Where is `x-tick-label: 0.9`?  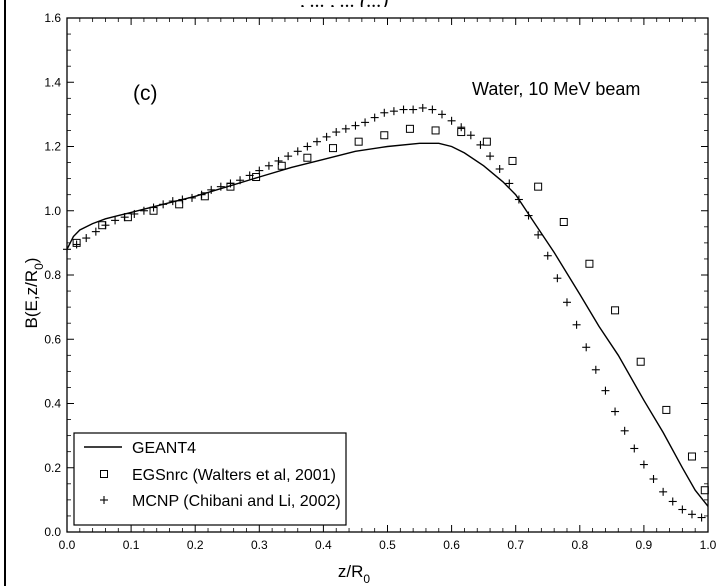
x-tick-label: 0.9 is located at coordinates (644, 545).